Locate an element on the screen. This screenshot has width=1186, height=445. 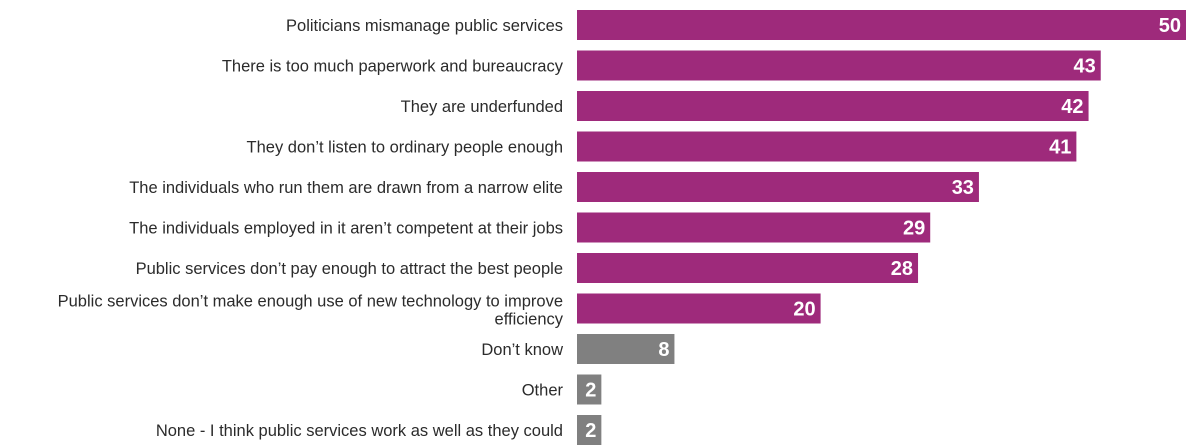
value-label-0: 50 is located at coordinates (1170, 26).